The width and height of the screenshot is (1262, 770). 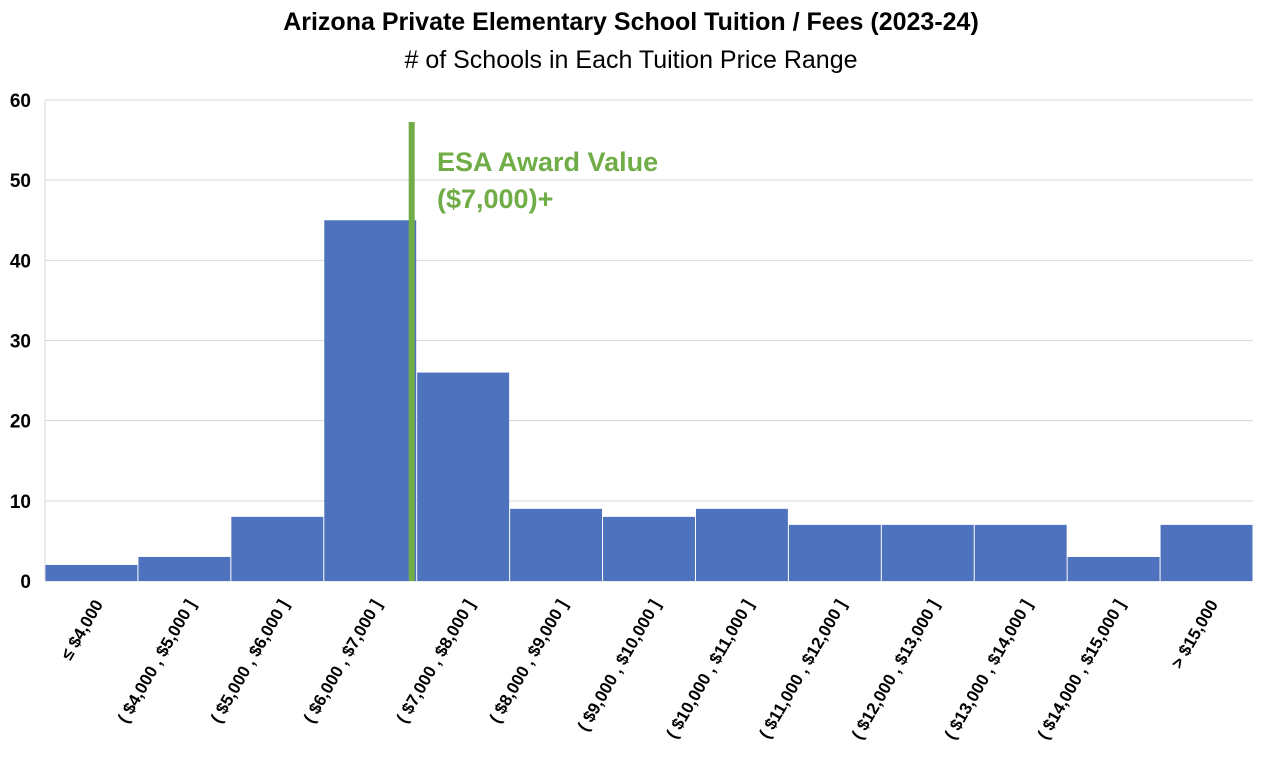 I want to click on x-tick-label: > $15,000, so click(x=1194, y=634).